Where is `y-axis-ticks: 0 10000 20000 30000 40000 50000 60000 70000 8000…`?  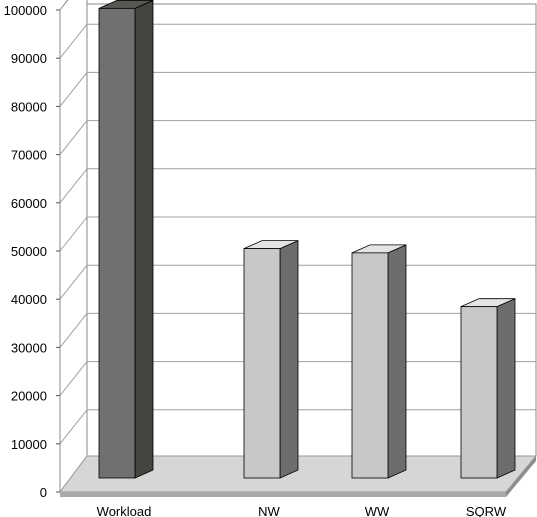 y-axis-ticks: 0 10000 20000 30000 40000 50000 60000 70000 8000… is located at coordinates (25, 251).